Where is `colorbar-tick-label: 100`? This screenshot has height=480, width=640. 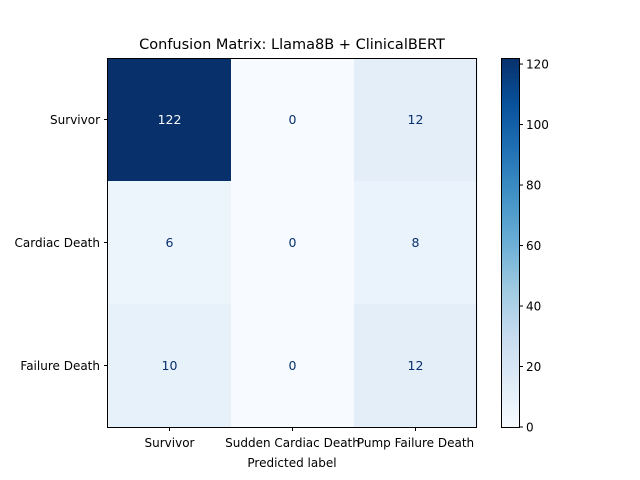
colorbar-tick-label: 100 is located at coordinates (537, 125).